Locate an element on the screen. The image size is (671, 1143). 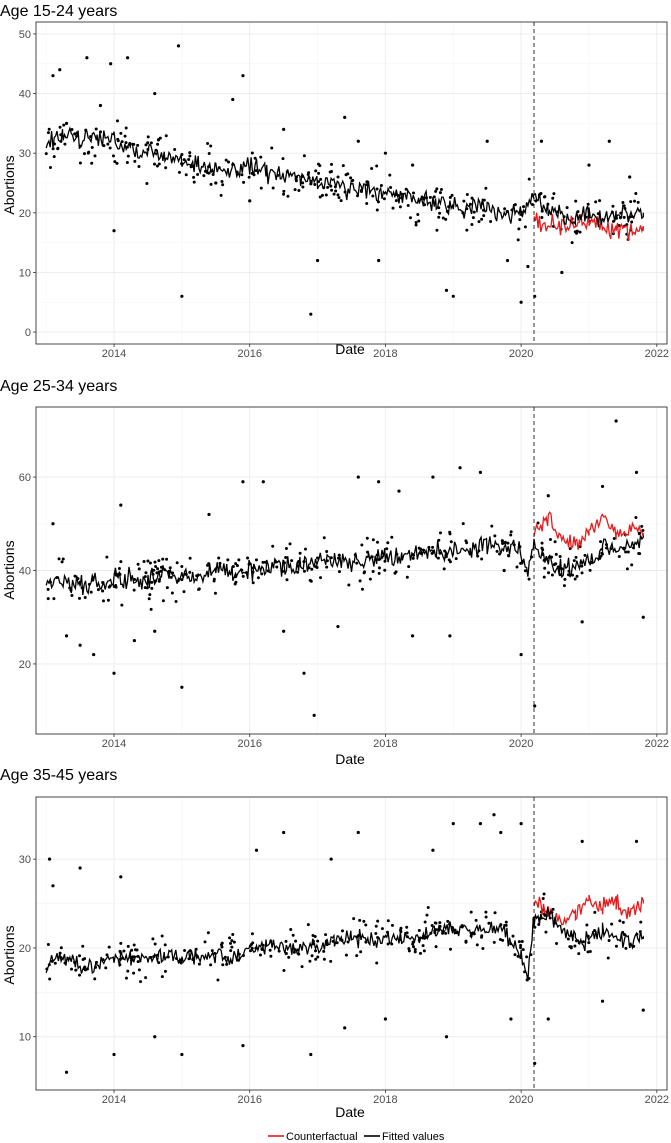
y-tick-label: 0 is located at coordinates (28, 333).